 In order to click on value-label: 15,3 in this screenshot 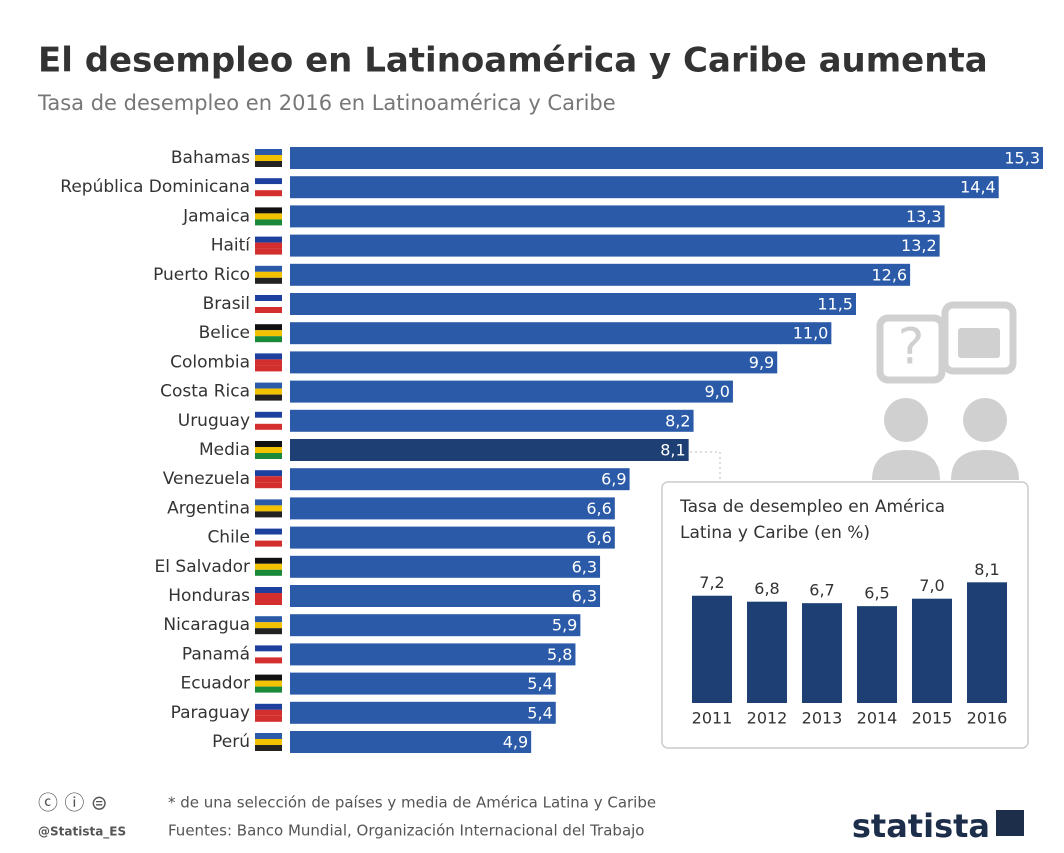, I will do `click(1022, 158)`.